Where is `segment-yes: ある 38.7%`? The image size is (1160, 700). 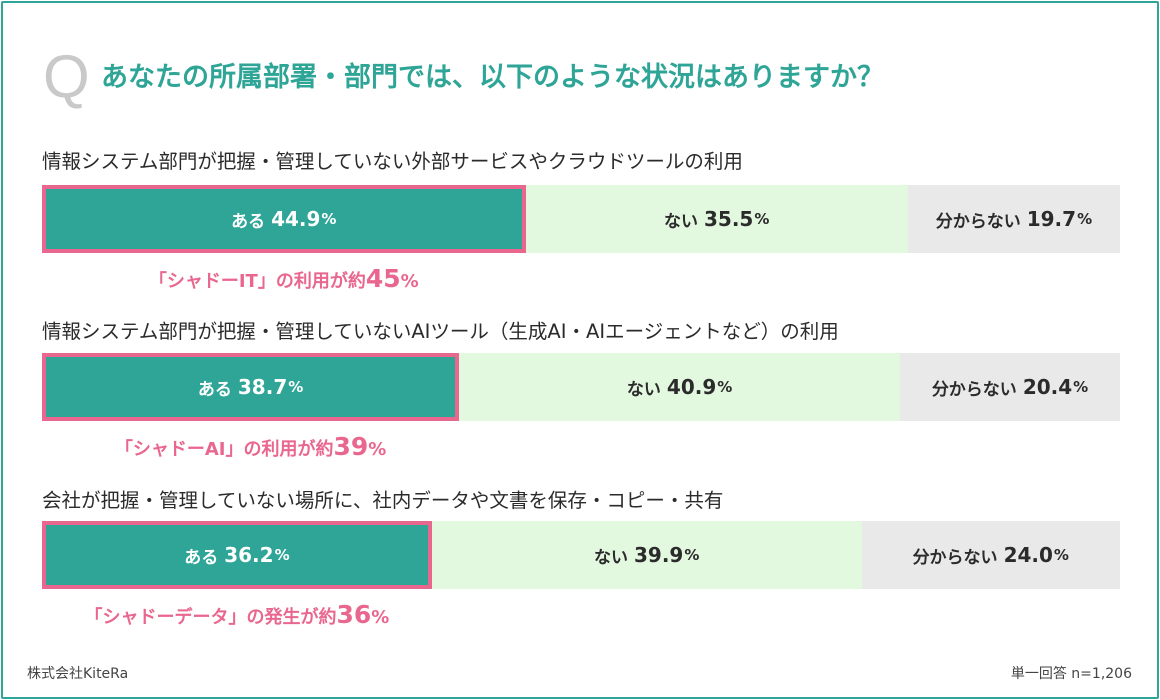
segment-yes: ある 38.7% is located at coordinates (251, 387).